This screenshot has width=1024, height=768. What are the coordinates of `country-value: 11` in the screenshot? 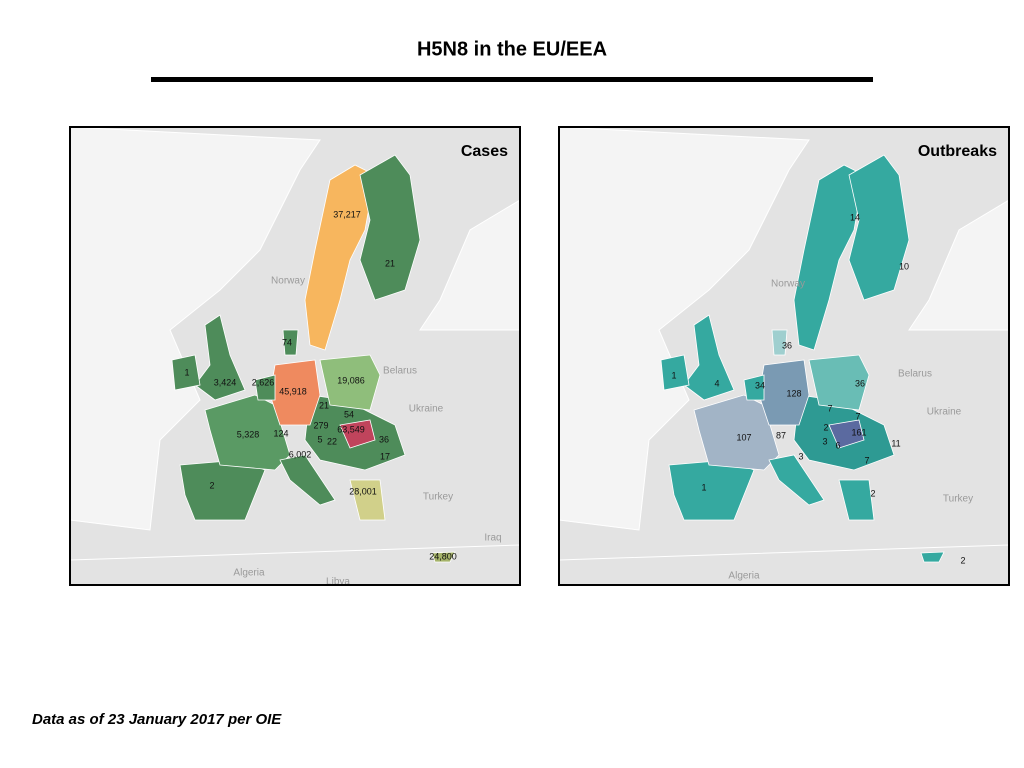 It's located at (895, 443).